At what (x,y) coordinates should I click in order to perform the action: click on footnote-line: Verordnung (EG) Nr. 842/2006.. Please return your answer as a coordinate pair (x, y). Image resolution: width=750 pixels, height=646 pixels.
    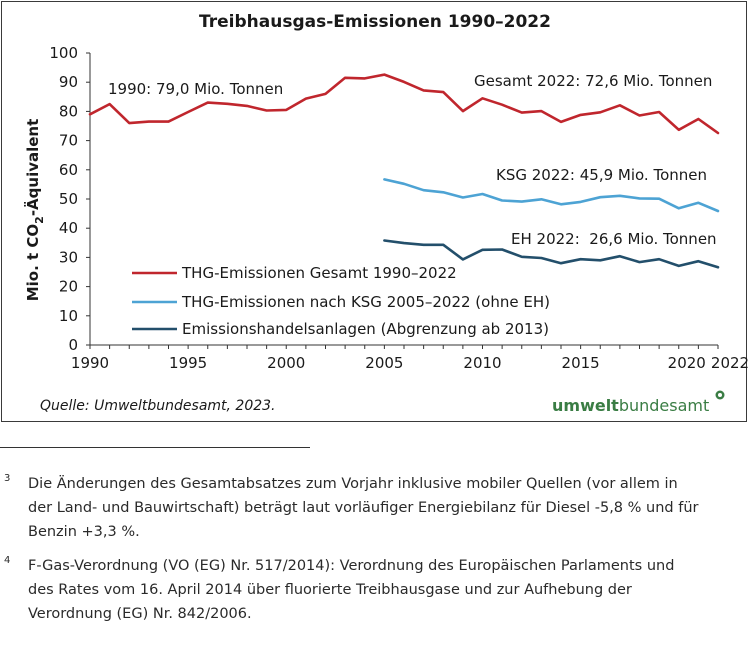
    Looking at the image, I should click on (140, 614).